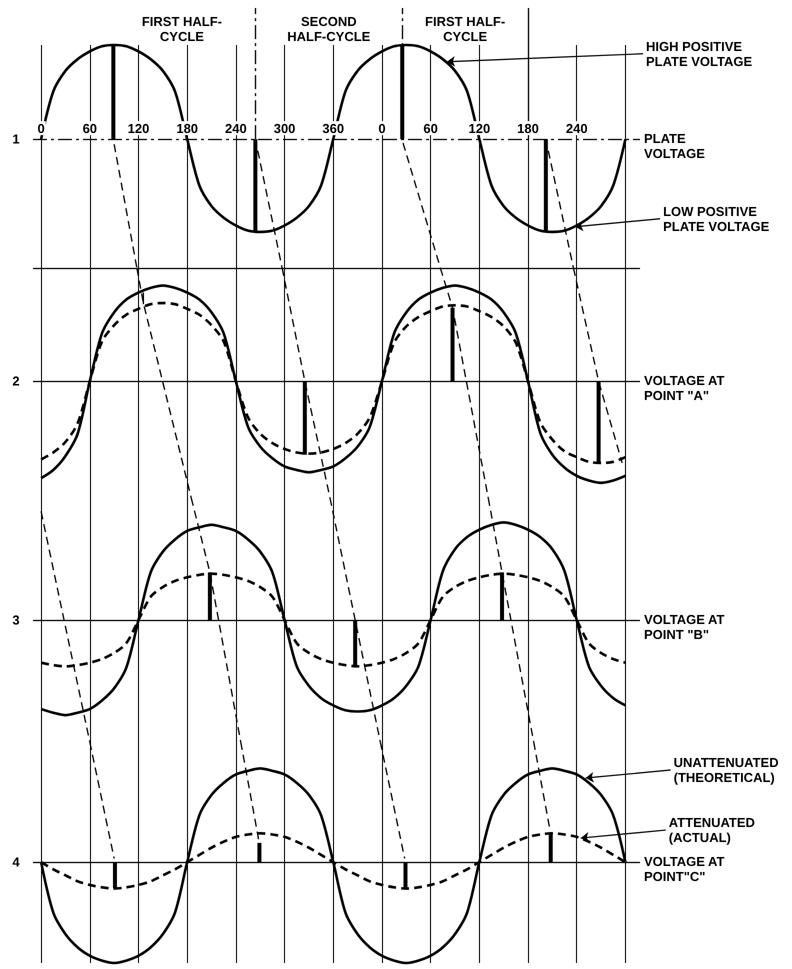 Image resolution: width=792 pixels, height=969 pixels. What do you see at coordinates (90, 128) in the screenshot?
I see `x-tick-label: 60` at bounding box center [90, 128].